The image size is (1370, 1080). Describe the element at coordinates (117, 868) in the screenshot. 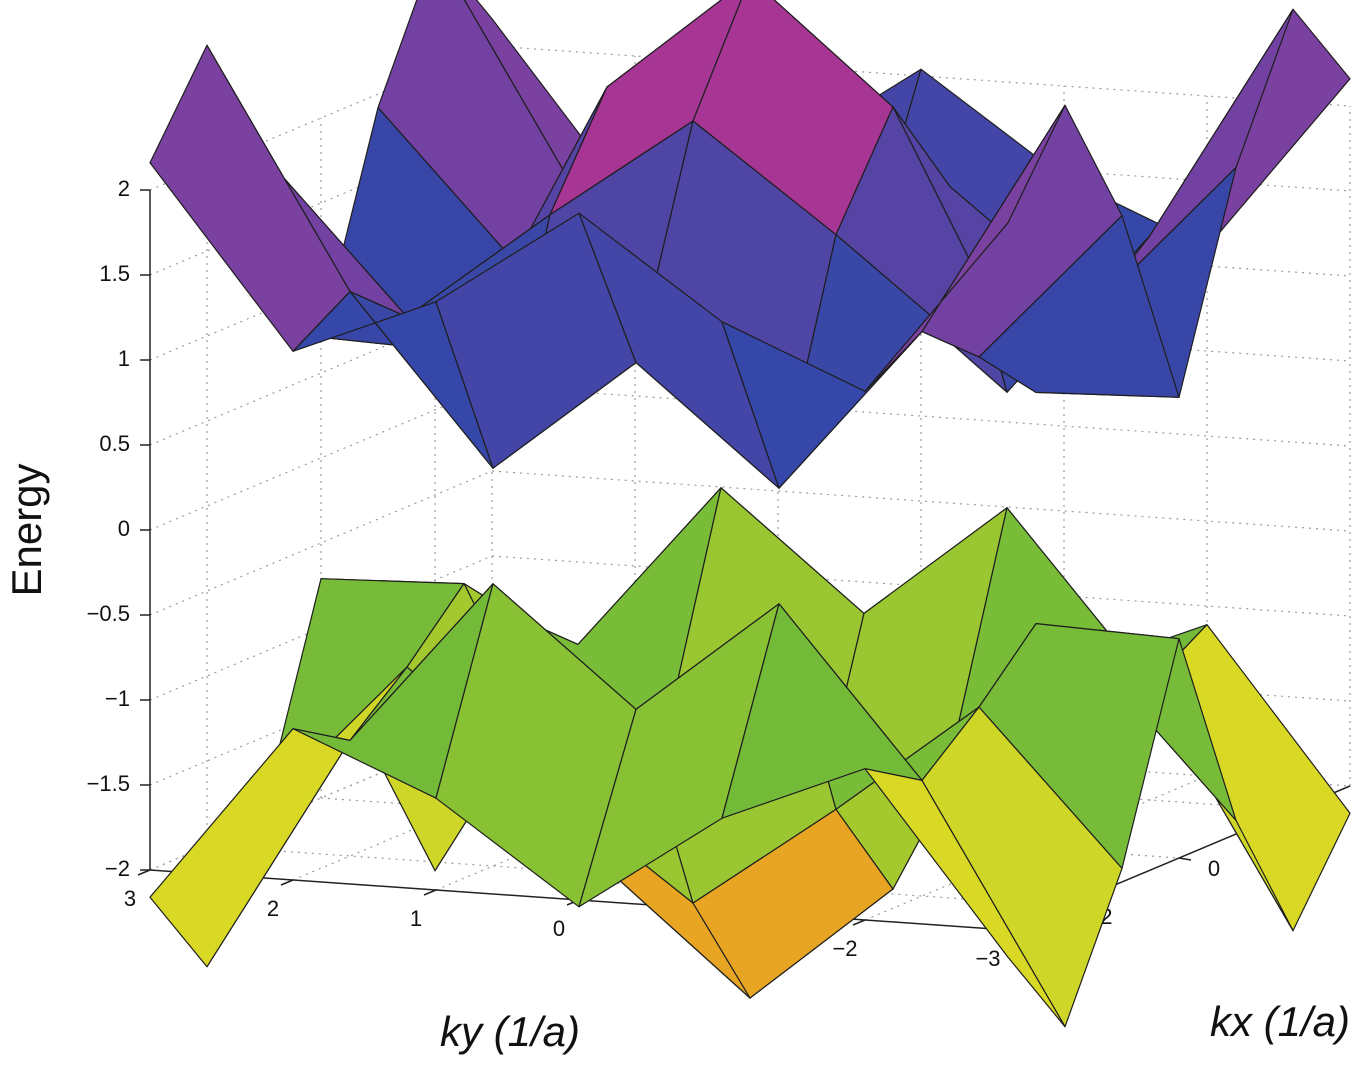

I see `z-tick-label: −2` at that location.